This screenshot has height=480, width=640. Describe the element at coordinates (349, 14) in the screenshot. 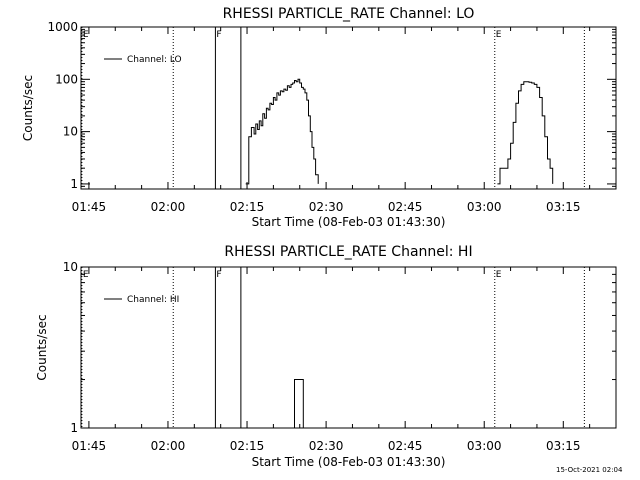

I see `chart-title: RHESSI PARTICLE_RATE Channel: LO` at that location.